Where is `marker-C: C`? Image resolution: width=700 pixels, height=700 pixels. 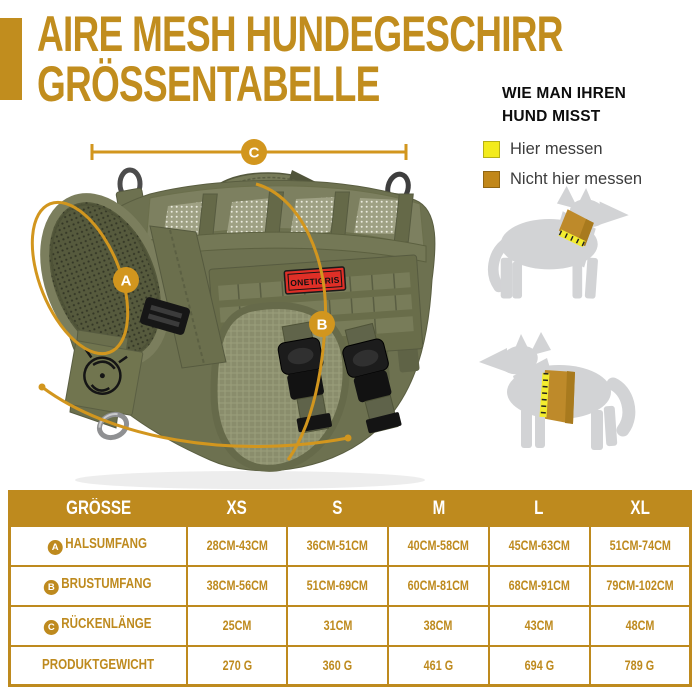 marker-C: C is located at coordinates (254, 153).